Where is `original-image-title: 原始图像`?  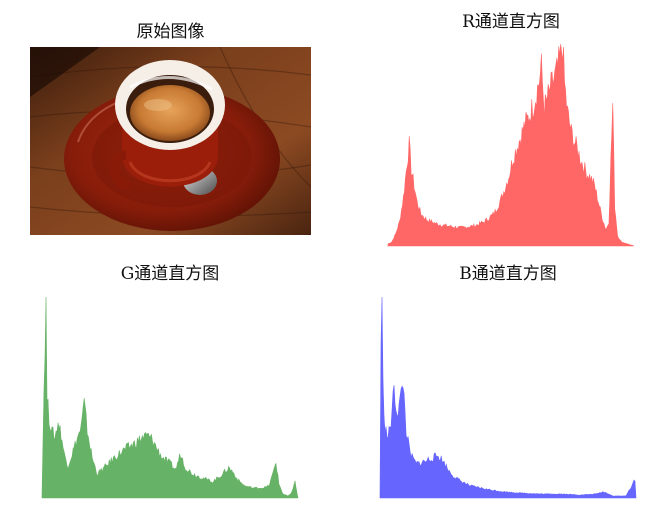 original-image-title: 原始图像 is located at coordinates (170, 32).